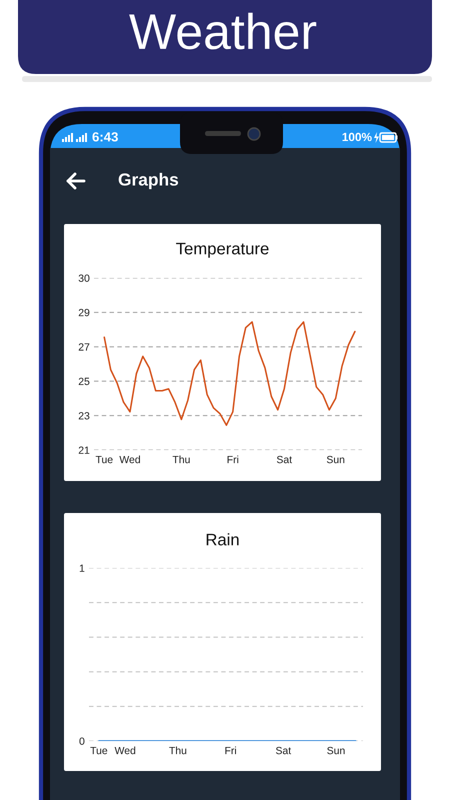 Image resolution: width=450 pixels, height=800 pixels. I want to click on text: Weather, so click(222, 31).